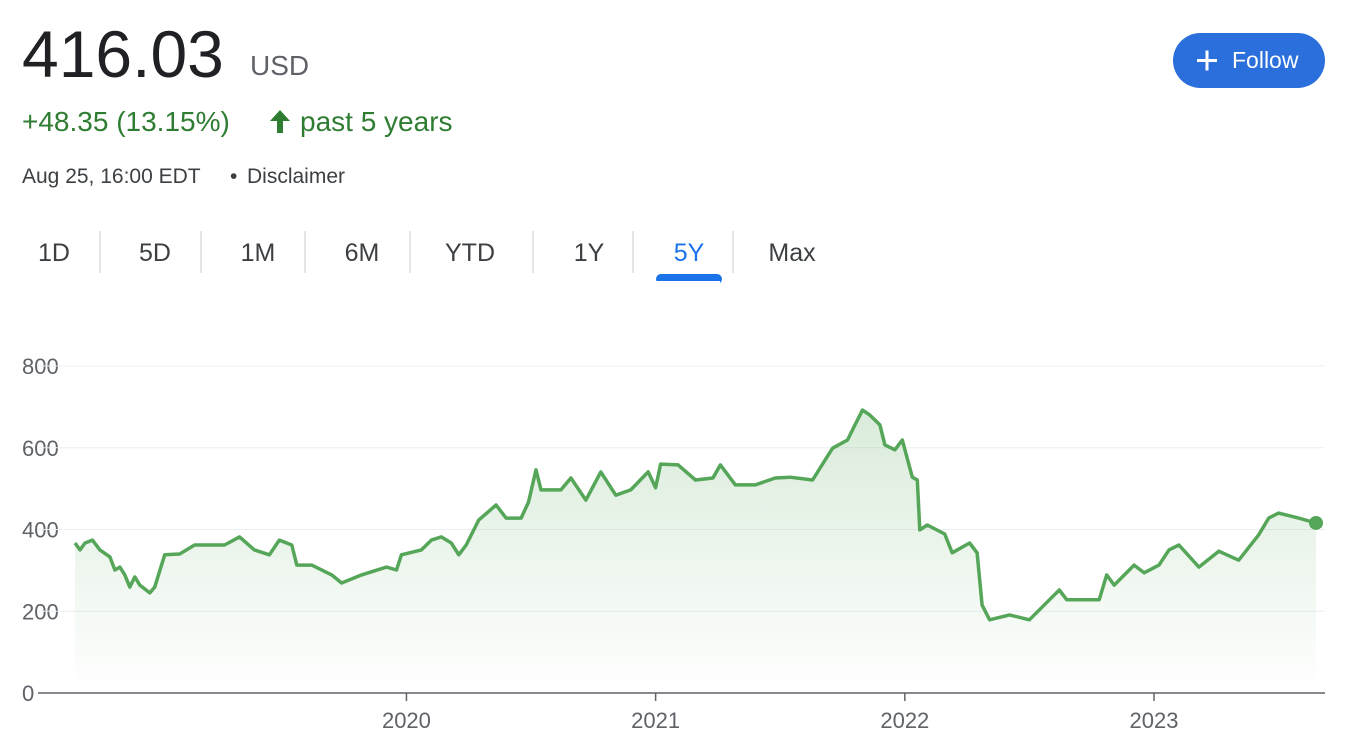 Image resolution: width=1350 pixels, height=748 pixels. What do you see at coordinates (376, 121) in the screenshot?
I see `period: past 5 years` at bounding box center [376, 121].